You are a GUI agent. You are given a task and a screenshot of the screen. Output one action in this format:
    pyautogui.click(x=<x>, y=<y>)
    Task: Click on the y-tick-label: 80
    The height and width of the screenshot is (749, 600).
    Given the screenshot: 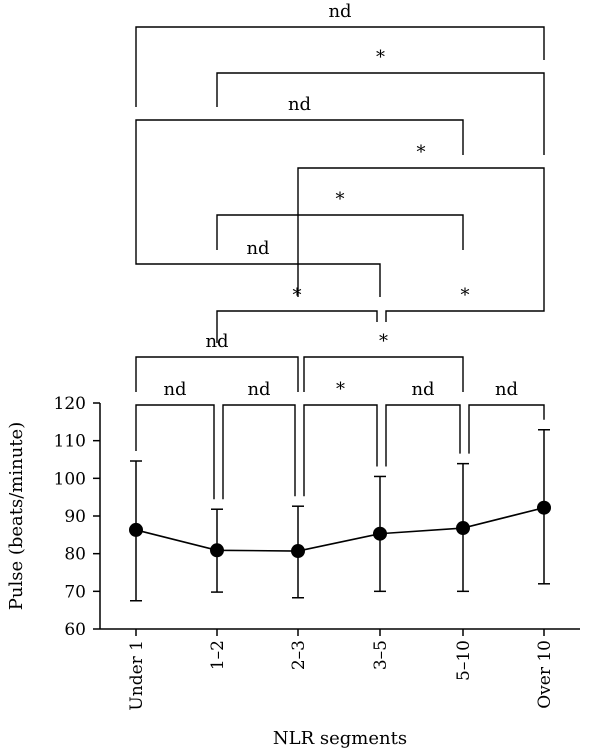 What is the action you would take?
    pyautogui.click(x=75, y=555)
    